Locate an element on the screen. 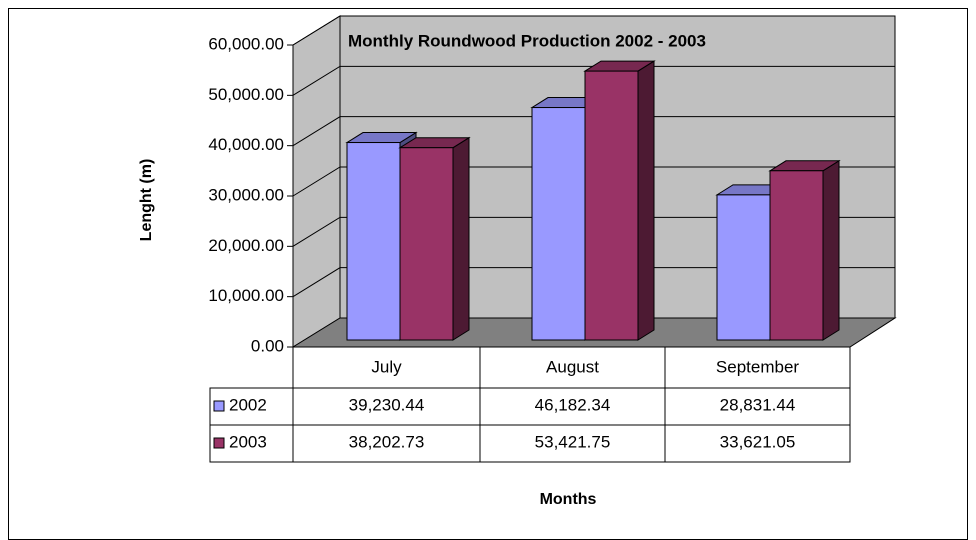 The image size is (976, 540). legend-label: 2003 is located at coordinates (248, 441).